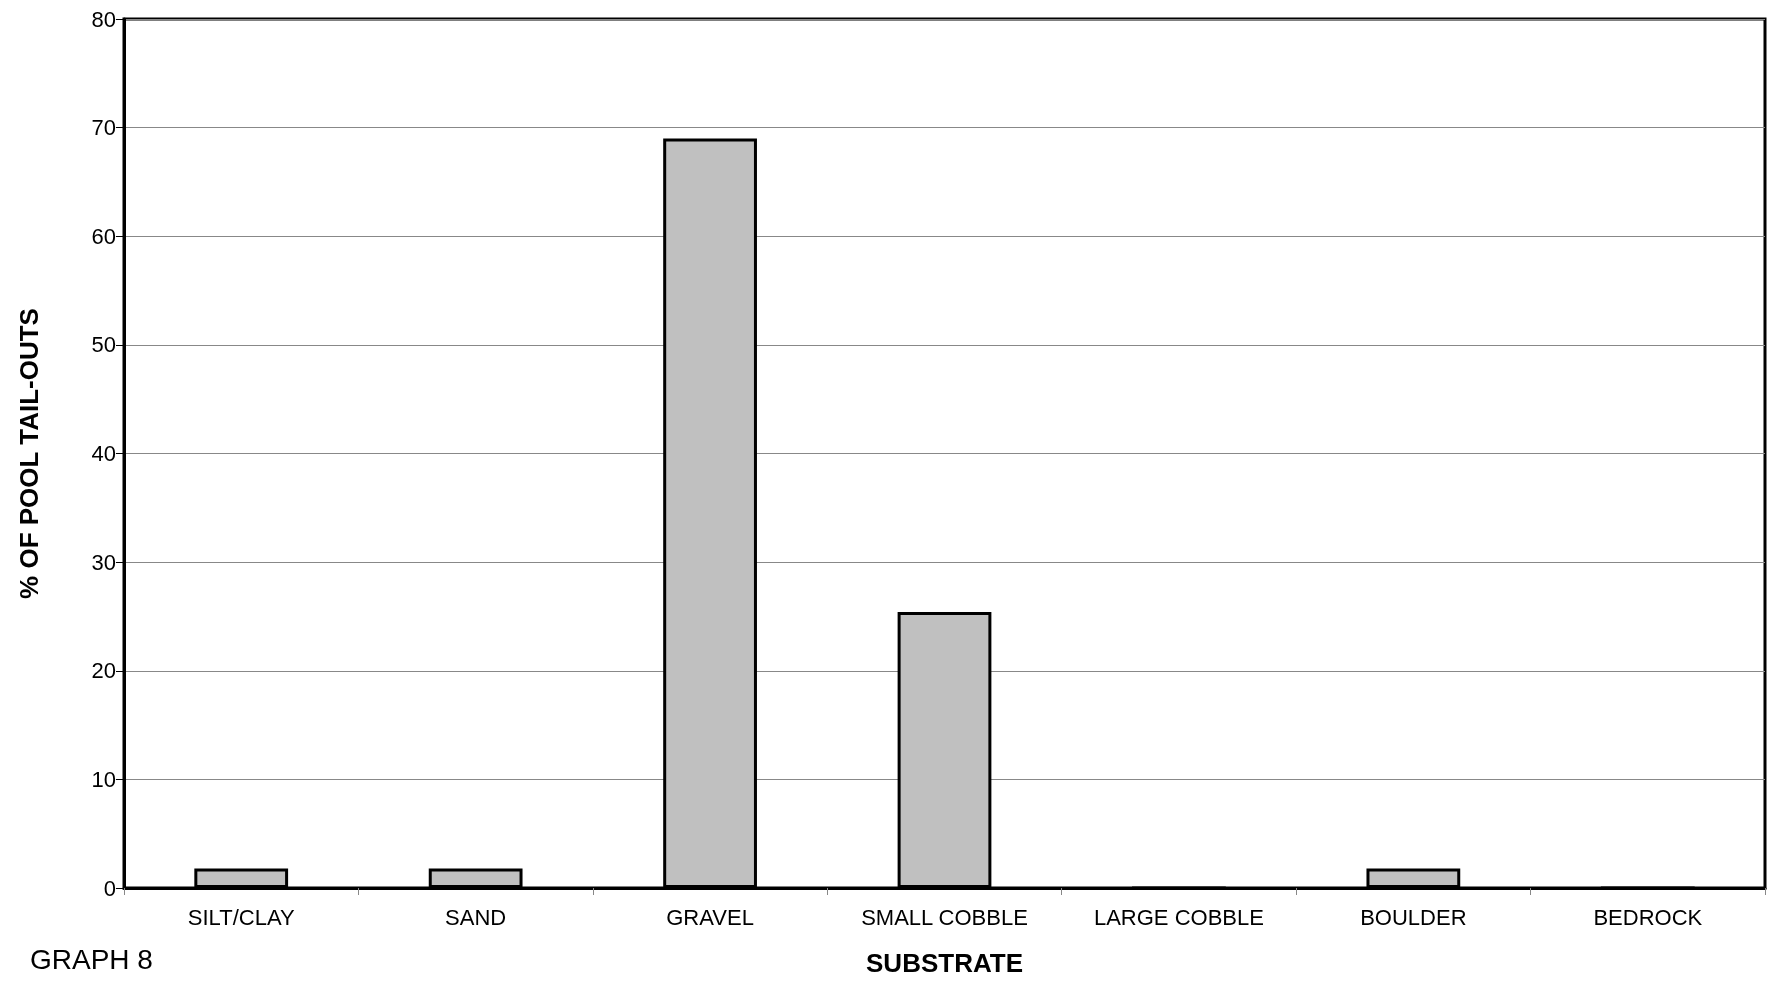  I want to click on x-tick-label: LARGE COBBLE, so click(1178, 917).